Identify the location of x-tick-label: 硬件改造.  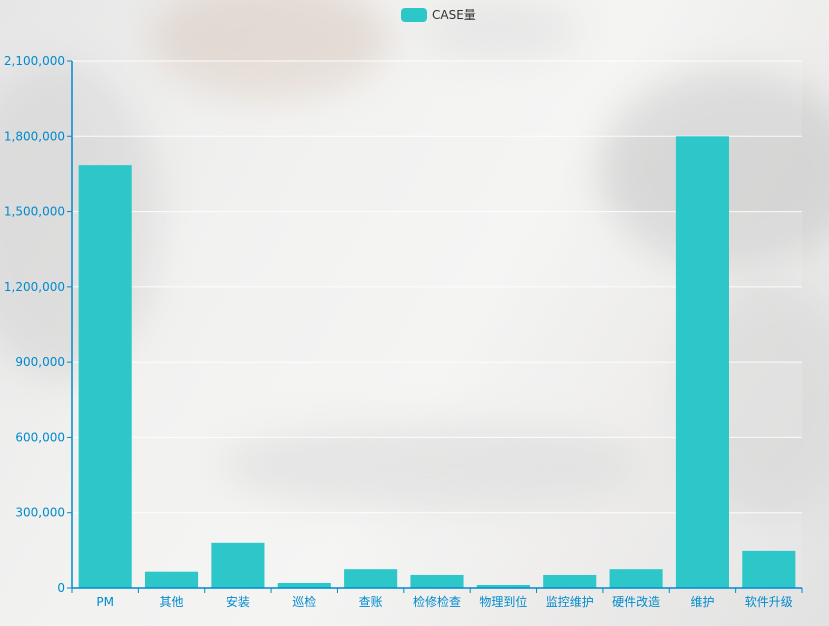
(636, 602).